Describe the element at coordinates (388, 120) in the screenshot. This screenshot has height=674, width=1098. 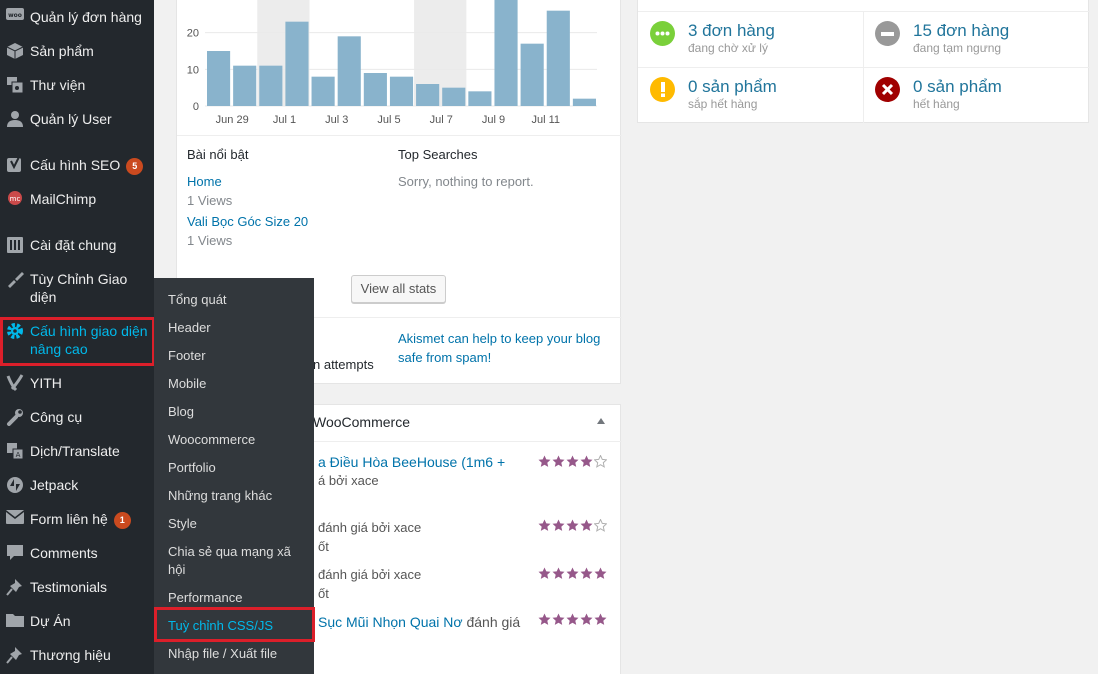
I see `x-tick-label: Jul 5` at that location.